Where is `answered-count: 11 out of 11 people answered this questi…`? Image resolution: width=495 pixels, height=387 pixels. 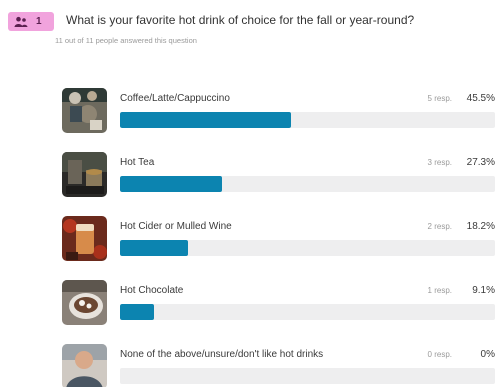
answered-count: 11 out of 11 people answered this questi… is located at coordinates (126, 40).